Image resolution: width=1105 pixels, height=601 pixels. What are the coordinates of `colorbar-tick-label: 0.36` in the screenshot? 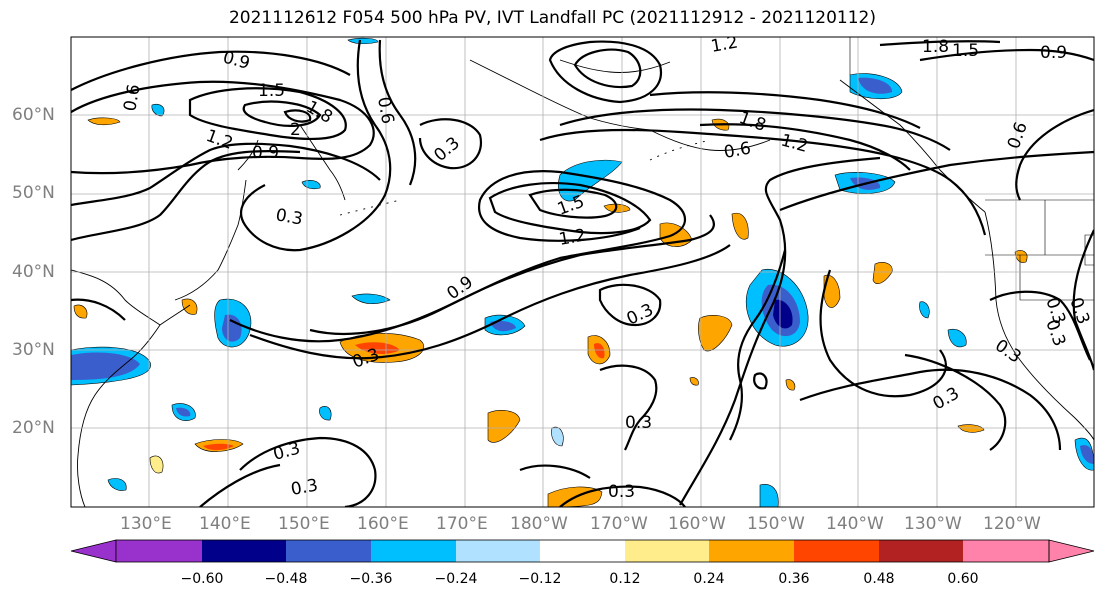 It's located at (794, 579).